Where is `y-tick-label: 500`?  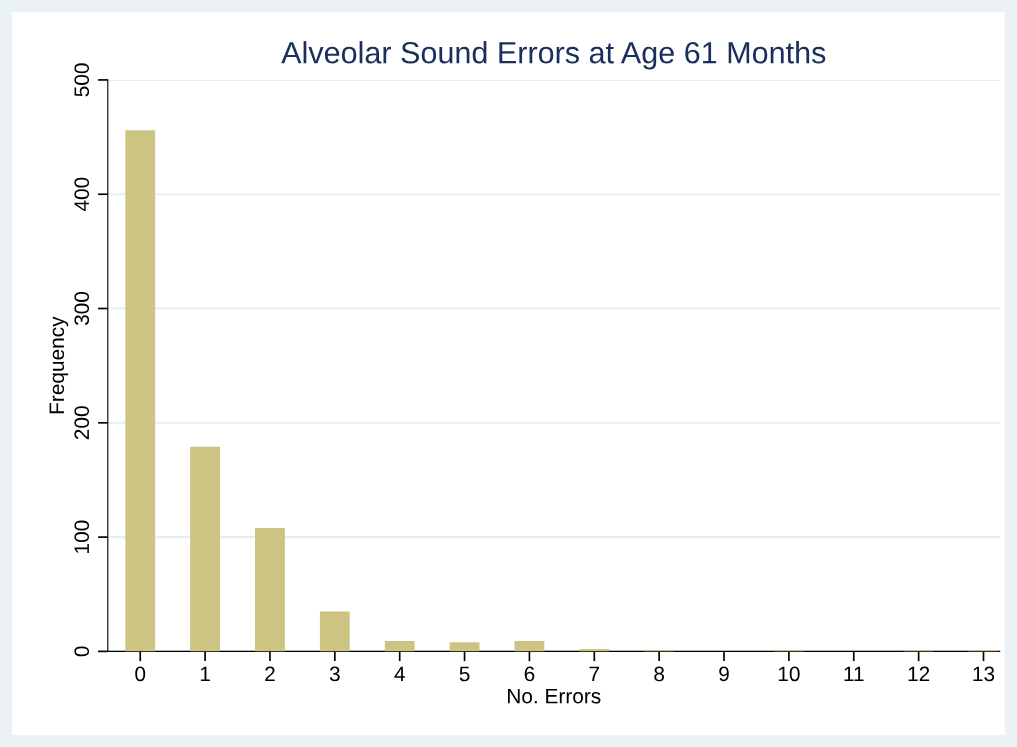 y-tick-label: 500 is located at coordinates (82, 80).